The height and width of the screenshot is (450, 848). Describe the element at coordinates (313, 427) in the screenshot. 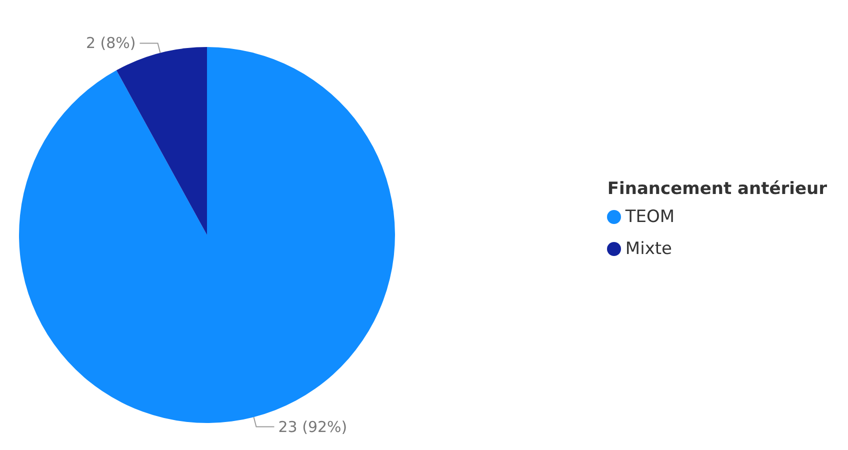

I see `data-label: 23 (92%)` at that location.